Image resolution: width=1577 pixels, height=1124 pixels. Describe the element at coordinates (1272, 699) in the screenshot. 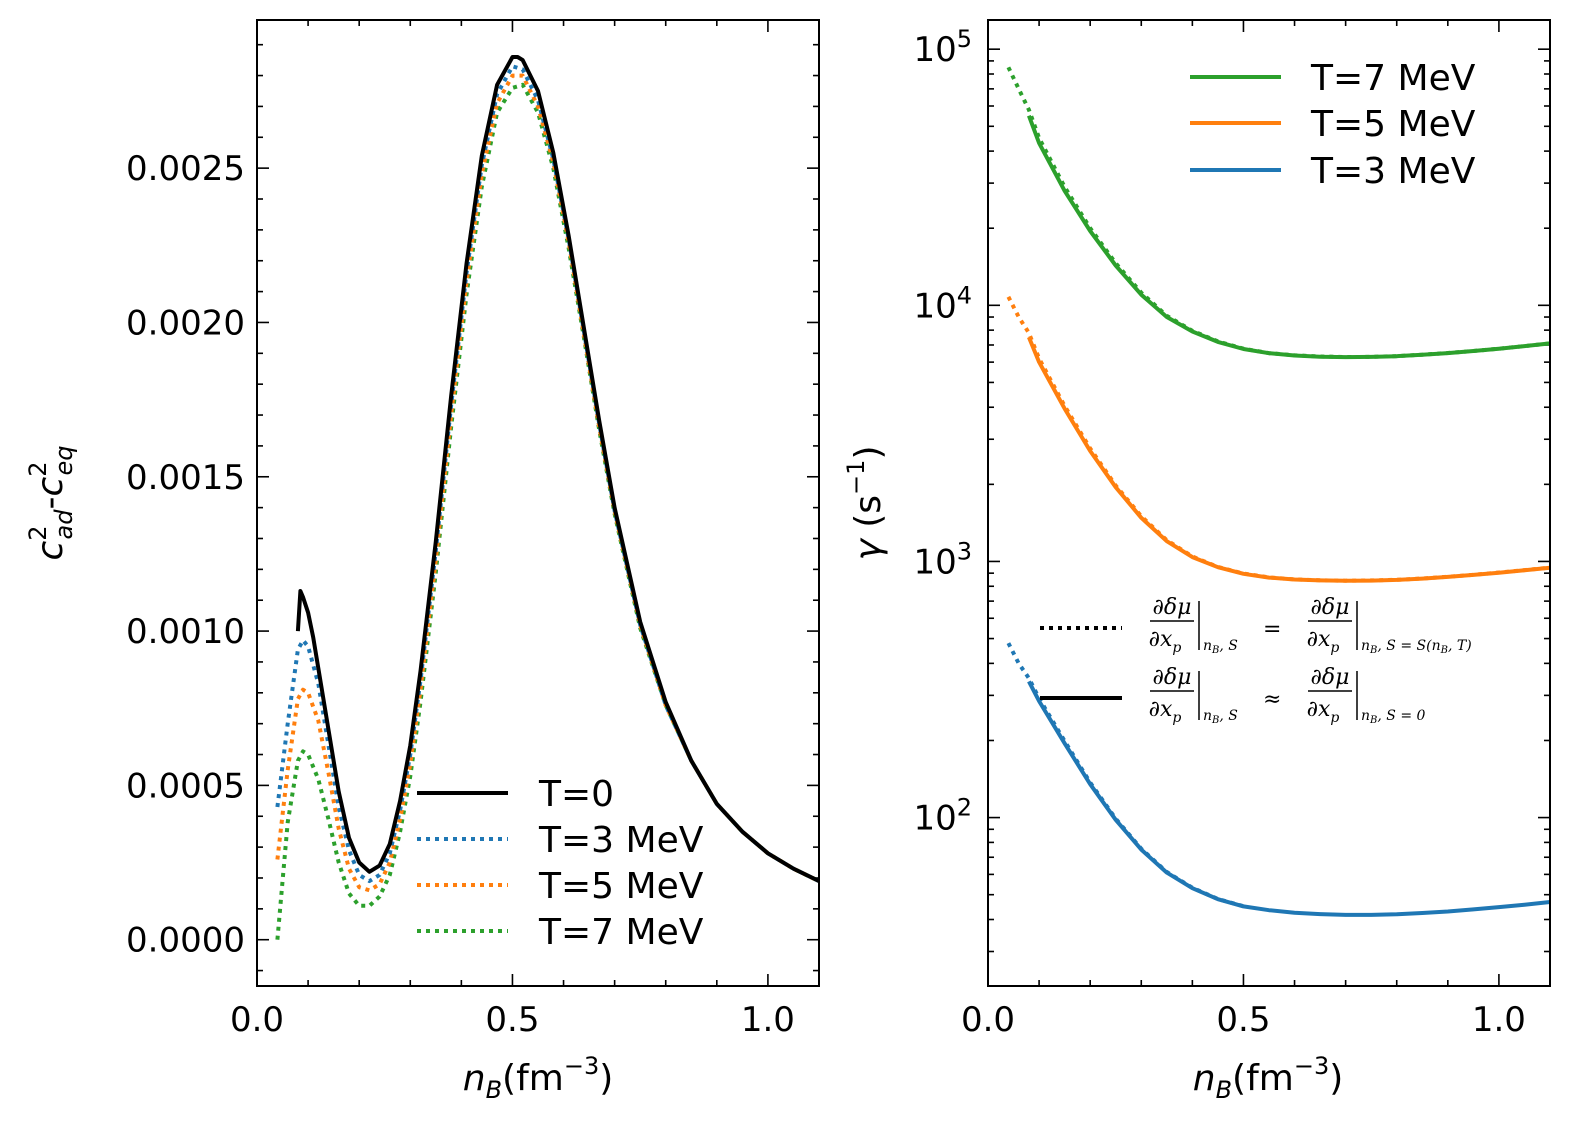

I see `formula-relation: ≈` at that location.